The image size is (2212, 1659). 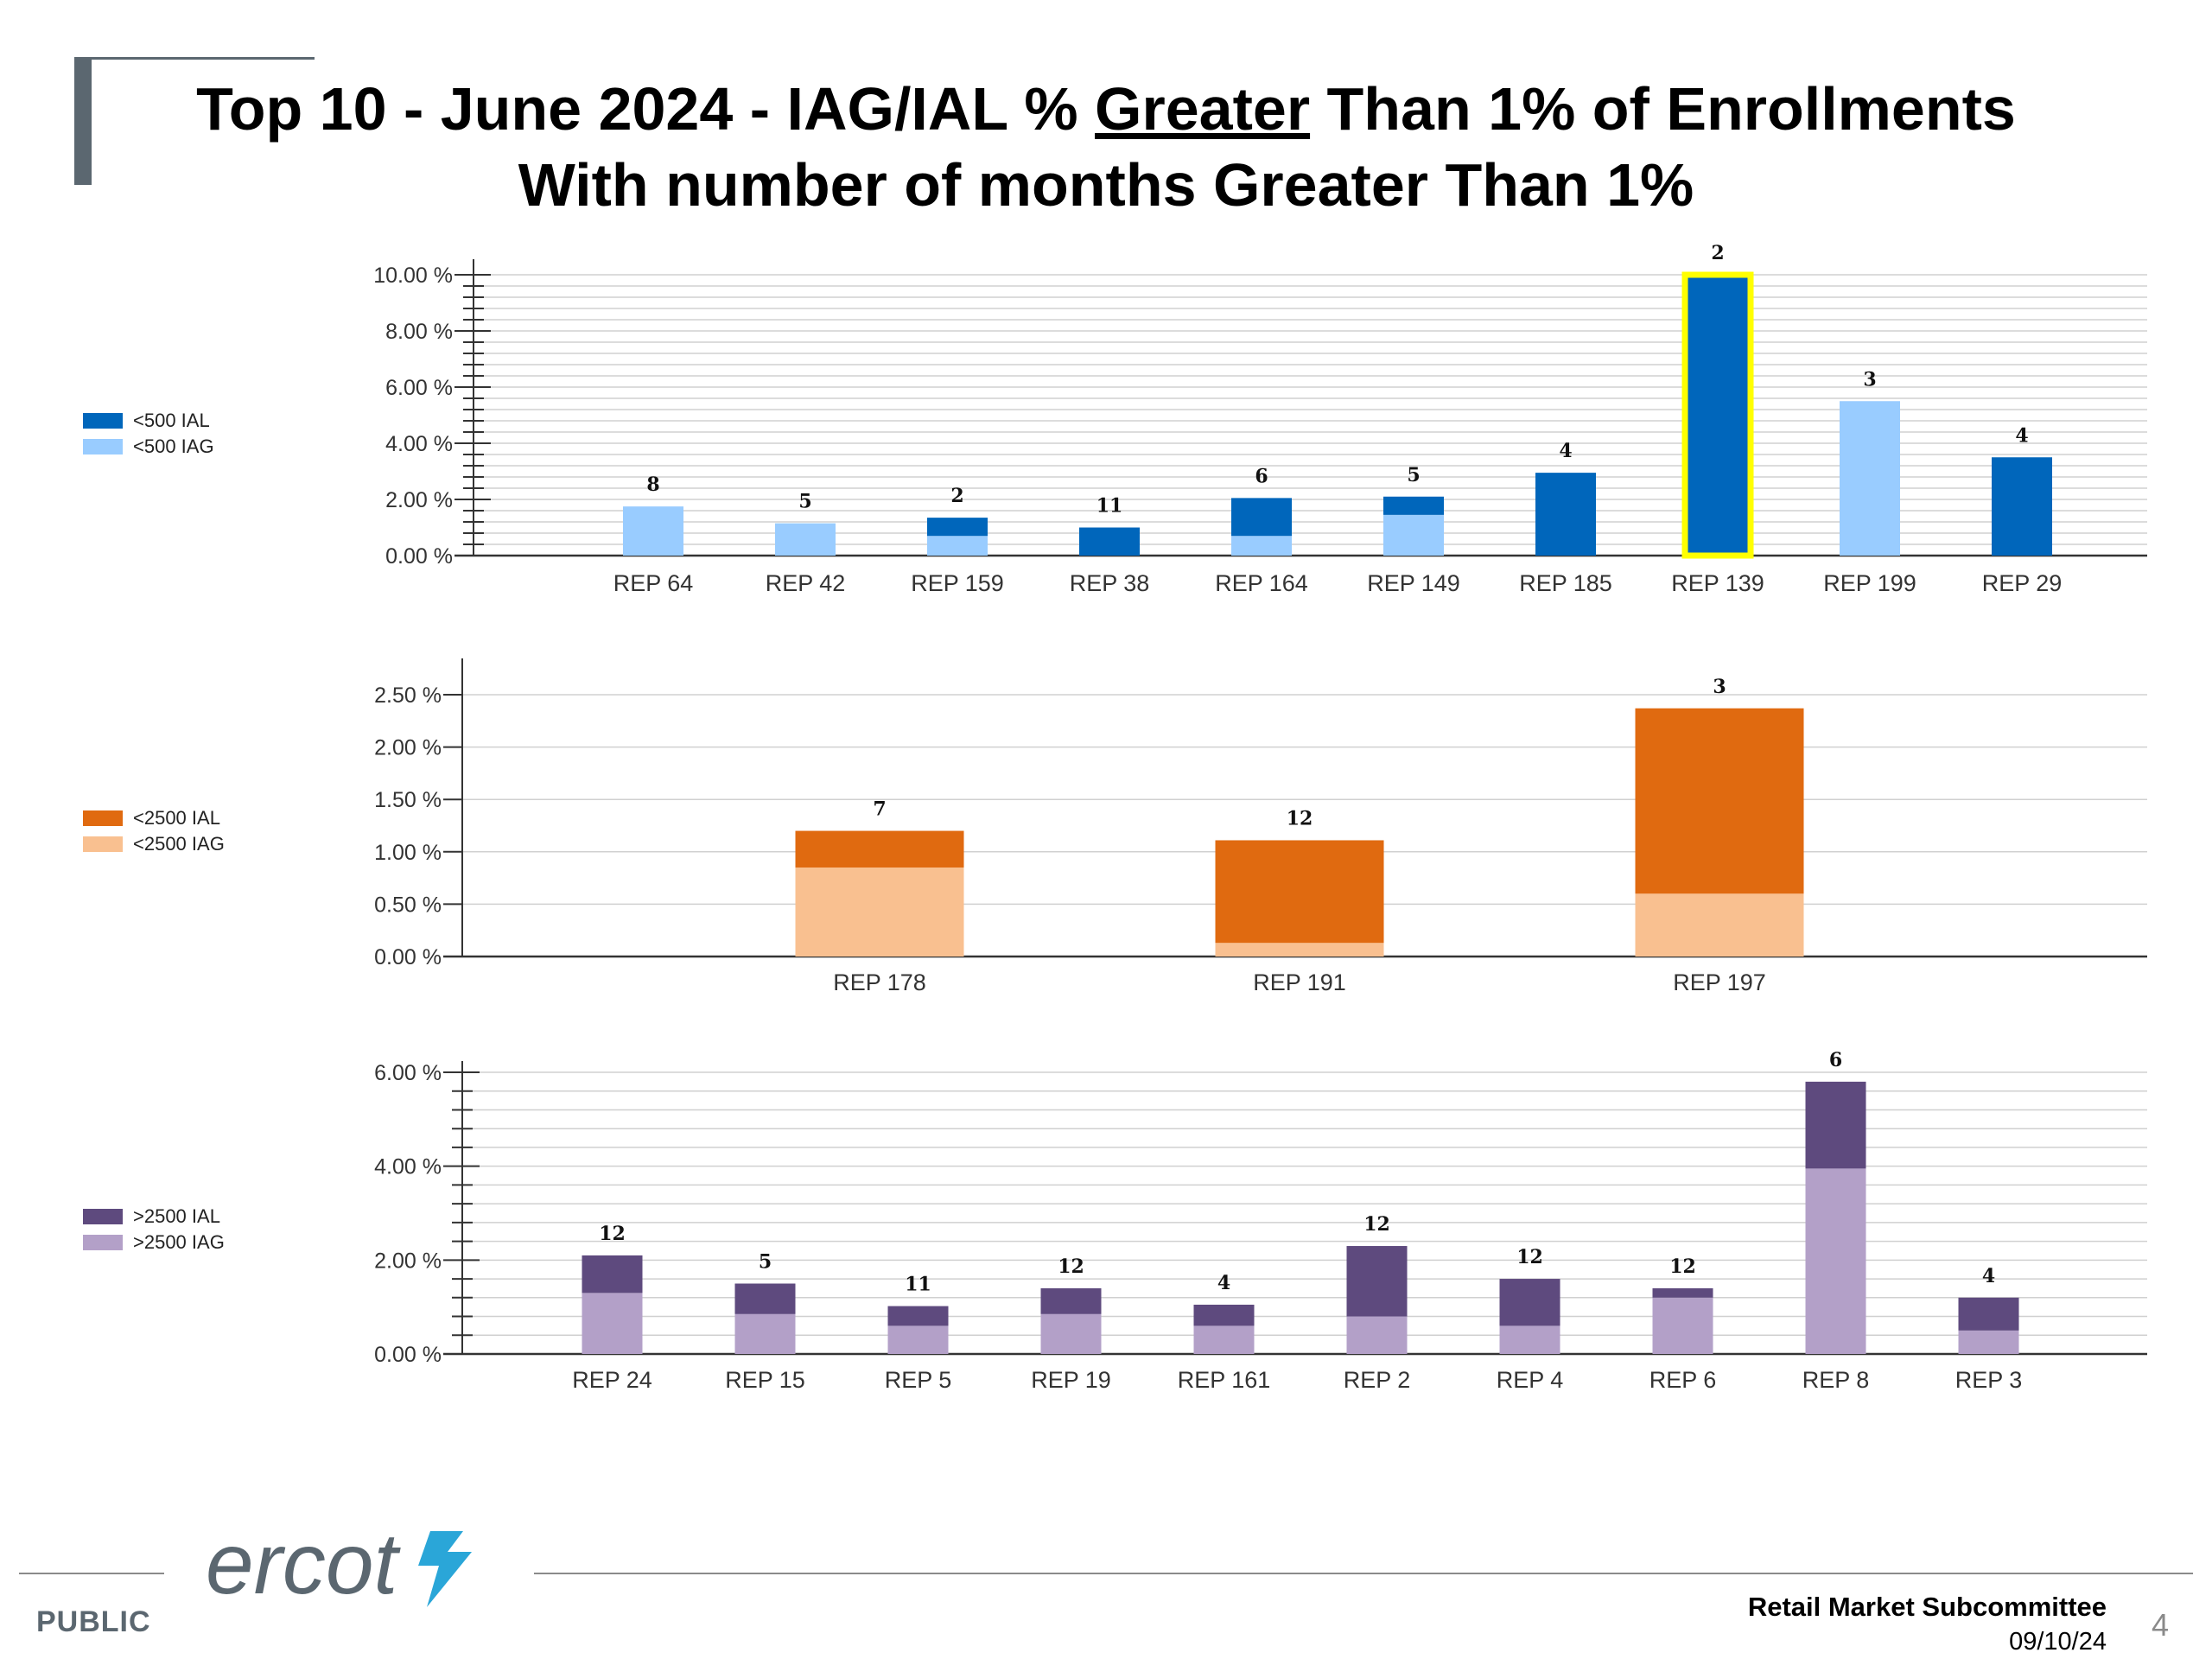 I want to click on legend-label: >2500 IAG, so click(x=179, y=1242).